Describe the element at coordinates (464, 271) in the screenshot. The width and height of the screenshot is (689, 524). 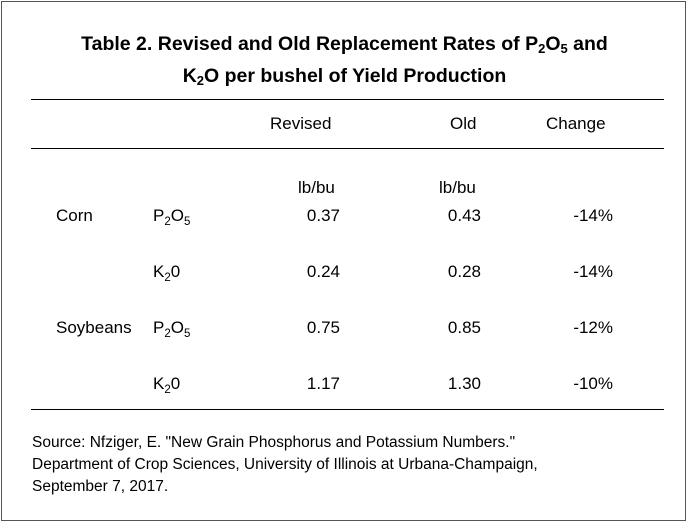
I see `old-value: 0.28` at that location.